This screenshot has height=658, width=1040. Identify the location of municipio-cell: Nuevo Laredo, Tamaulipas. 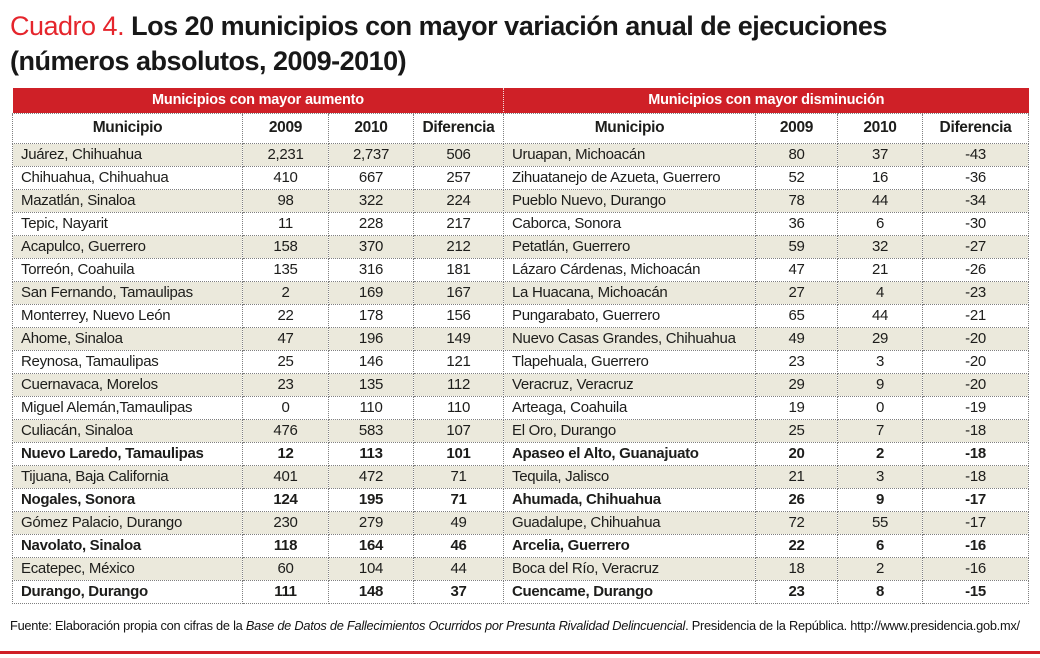
(127, 453).